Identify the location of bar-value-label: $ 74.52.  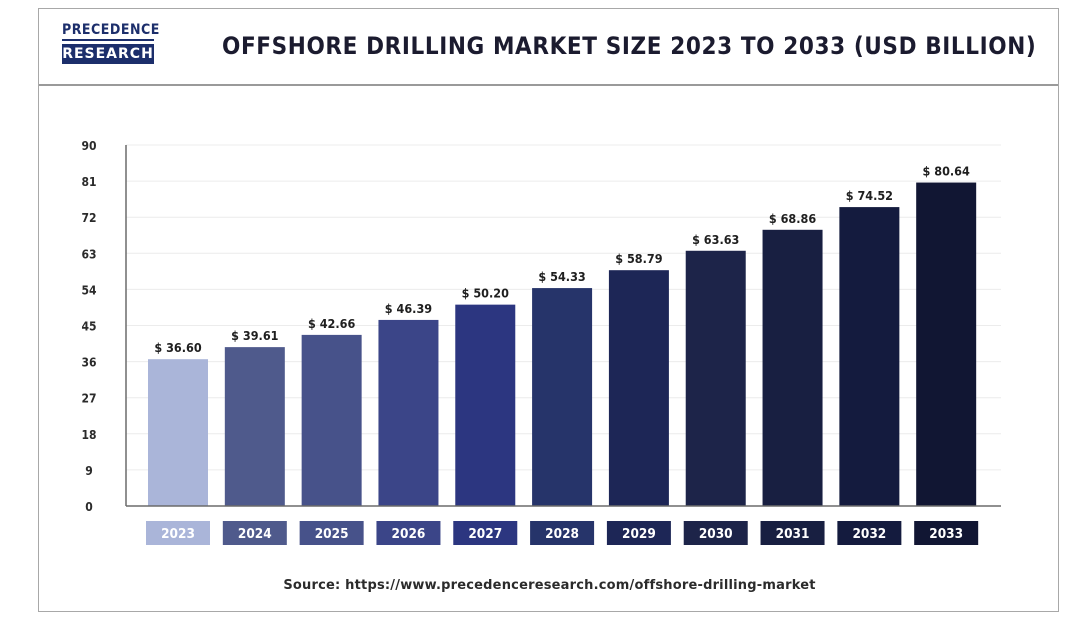
(869, 195).